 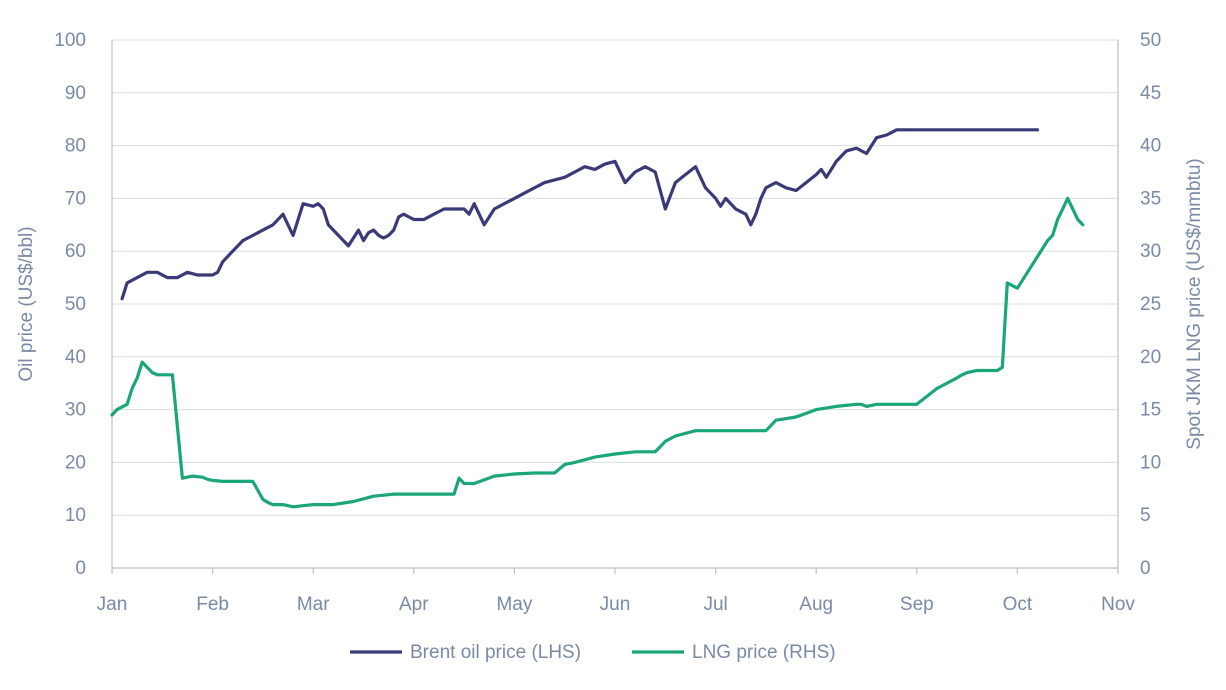 I want to click on left-tick-label: 0, so click(x=80, y=568).